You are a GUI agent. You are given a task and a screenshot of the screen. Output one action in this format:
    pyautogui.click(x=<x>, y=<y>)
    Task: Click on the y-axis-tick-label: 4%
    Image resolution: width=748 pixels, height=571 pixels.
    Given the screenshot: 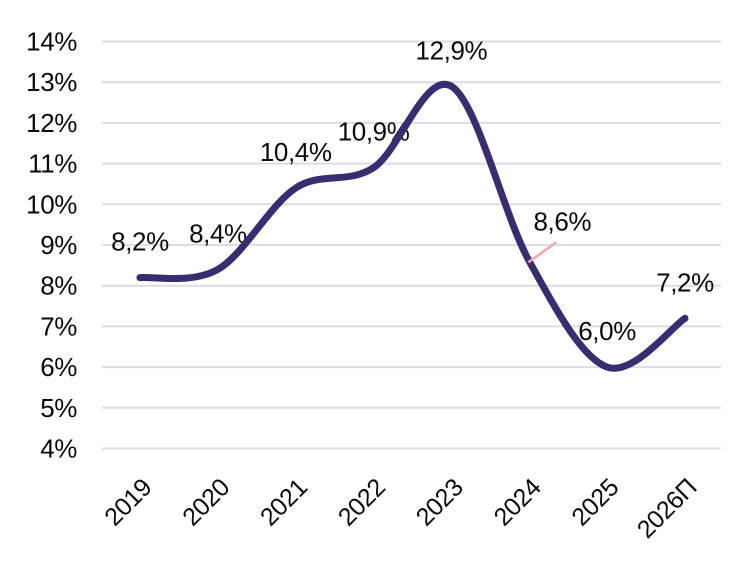 What is the action you would take?
    pyautogui.click(x=58, y=449)
    